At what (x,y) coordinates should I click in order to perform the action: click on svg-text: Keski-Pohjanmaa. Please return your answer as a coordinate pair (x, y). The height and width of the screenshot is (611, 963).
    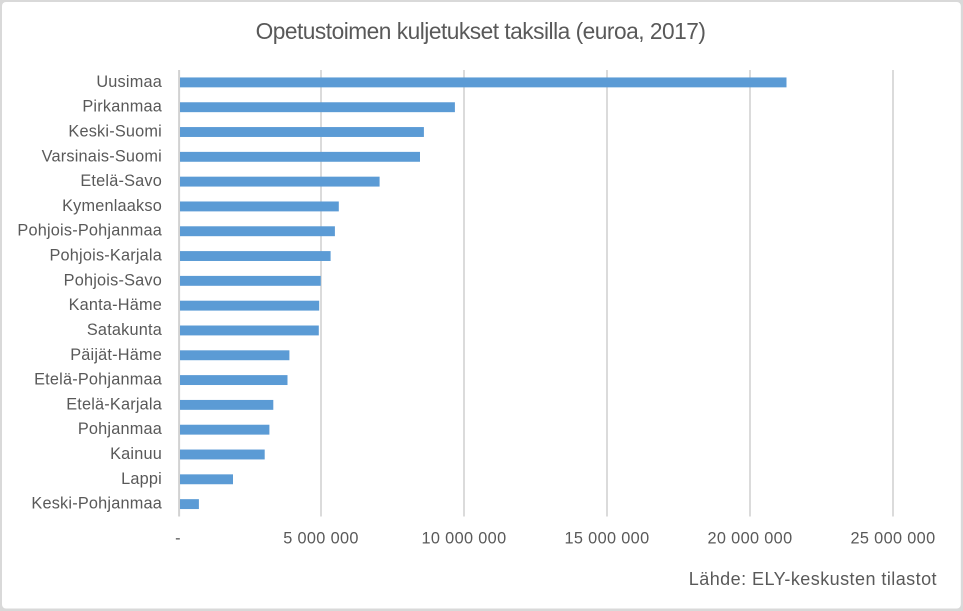
    Looking at the image, I should click on (96, 504).